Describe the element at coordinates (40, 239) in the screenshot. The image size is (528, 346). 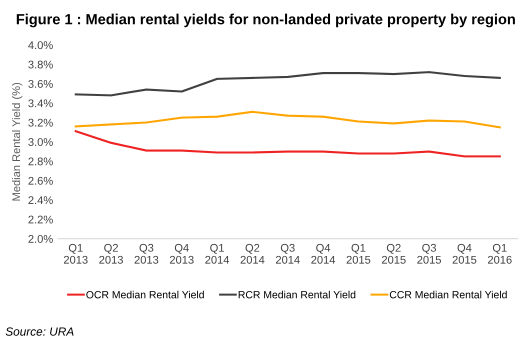
I see `y-tick-label: 2.0%` at that location.